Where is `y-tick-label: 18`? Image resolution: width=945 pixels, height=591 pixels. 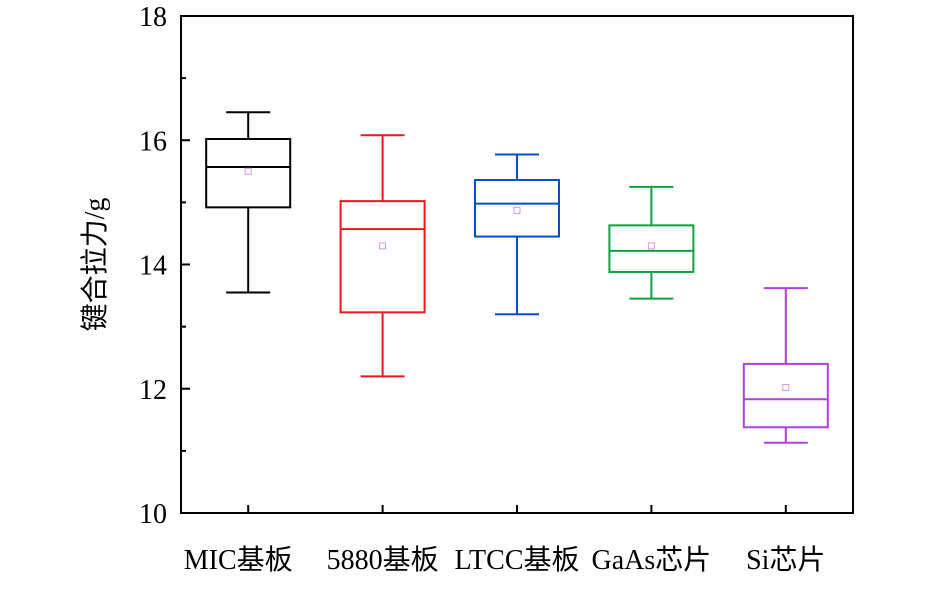 y-tick-label: 18 is located at coordinates (153, 17).